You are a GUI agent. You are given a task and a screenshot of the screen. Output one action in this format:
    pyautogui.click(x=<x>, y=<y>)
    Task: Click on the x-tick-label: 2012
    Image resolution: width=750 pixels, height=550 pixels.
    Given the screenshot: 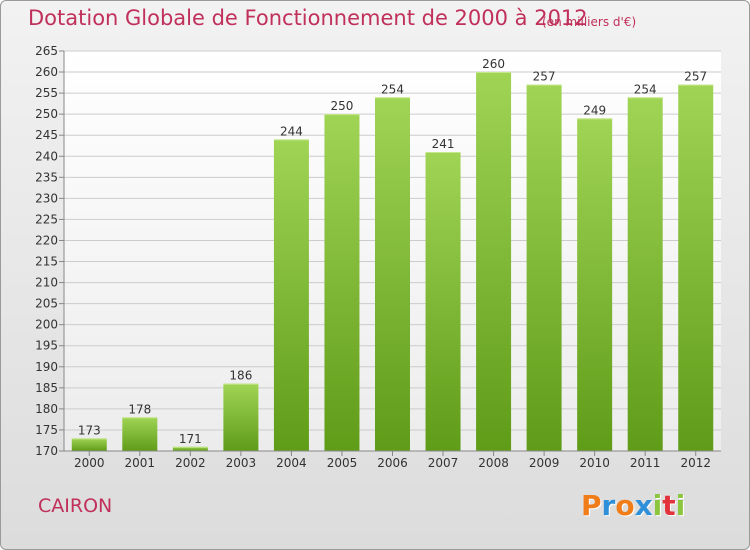 What is the action you would take?
    pyautogui.click(x=695, y=463)
    